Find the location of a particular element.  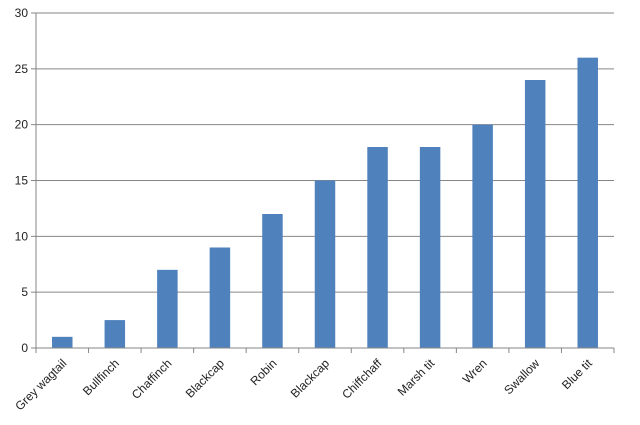

x-tick-label: Chiffchaff is located at coordinates (362, 379).